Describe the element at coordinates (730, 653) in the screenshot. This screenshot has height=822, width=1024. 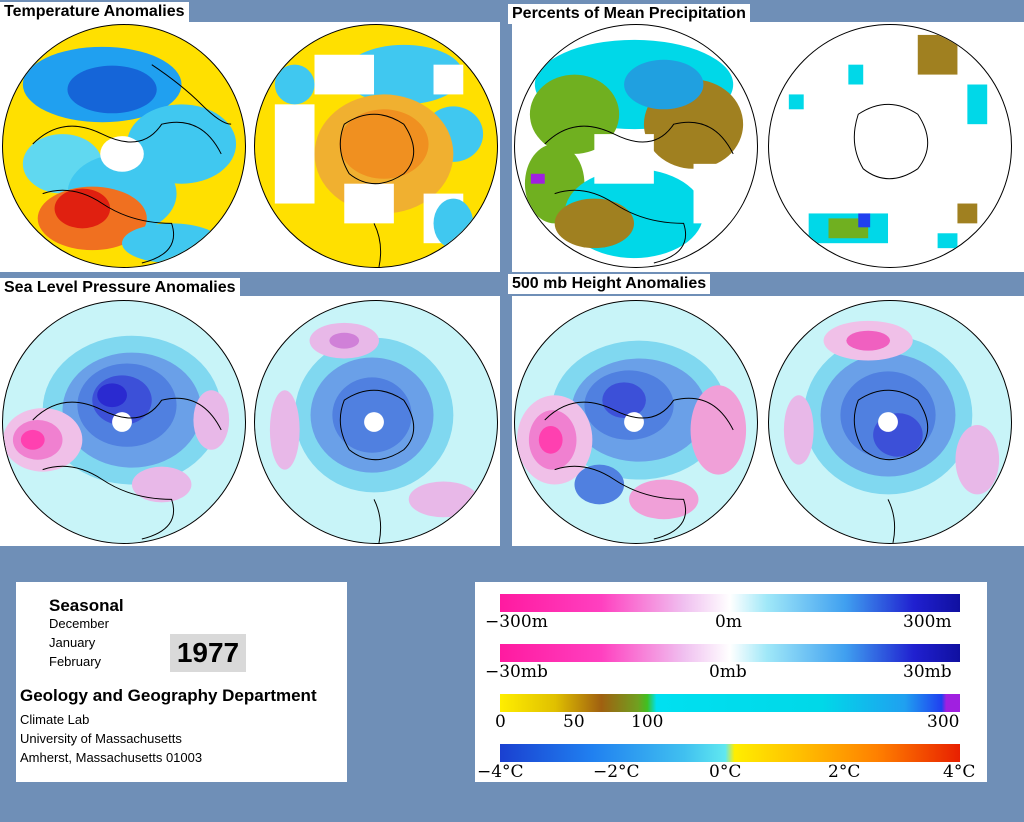
I see `pressure-colorbar` at that location.